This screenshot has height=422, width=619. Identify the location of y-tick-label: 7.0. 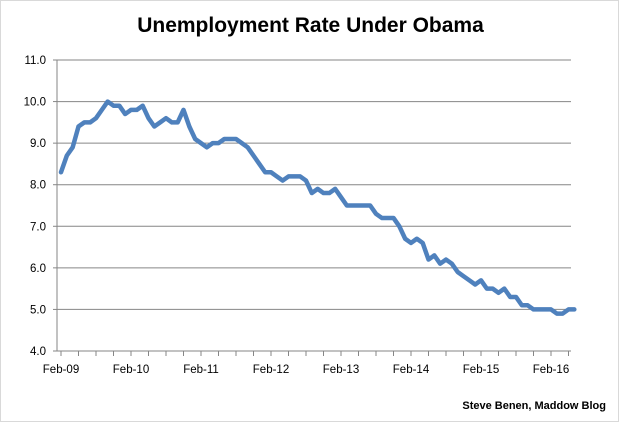
(38, 227).